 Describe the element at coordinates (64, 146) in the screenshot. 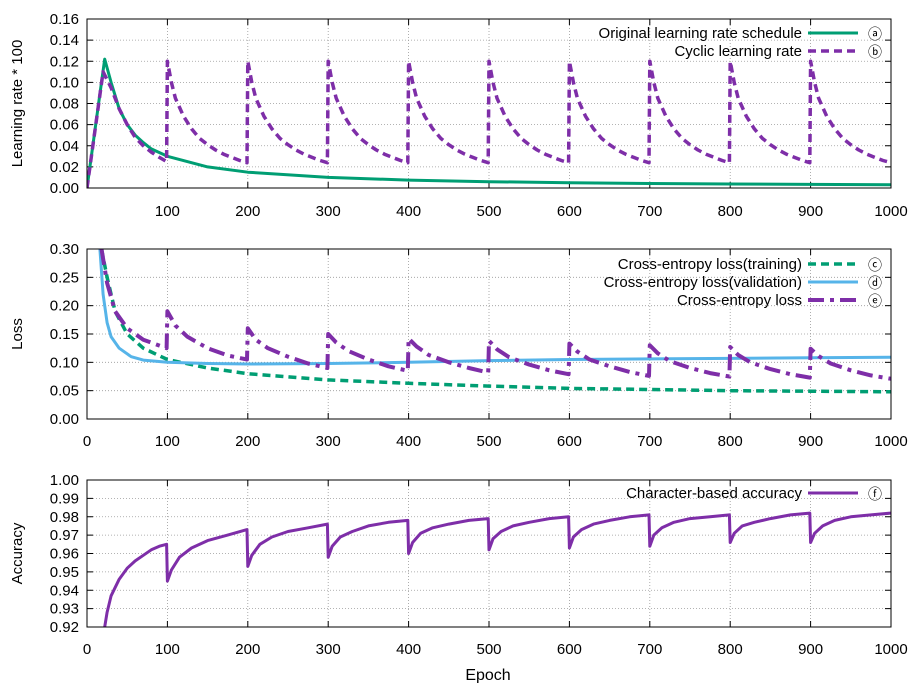

I see `y-tick-label: 0.04` at that location.